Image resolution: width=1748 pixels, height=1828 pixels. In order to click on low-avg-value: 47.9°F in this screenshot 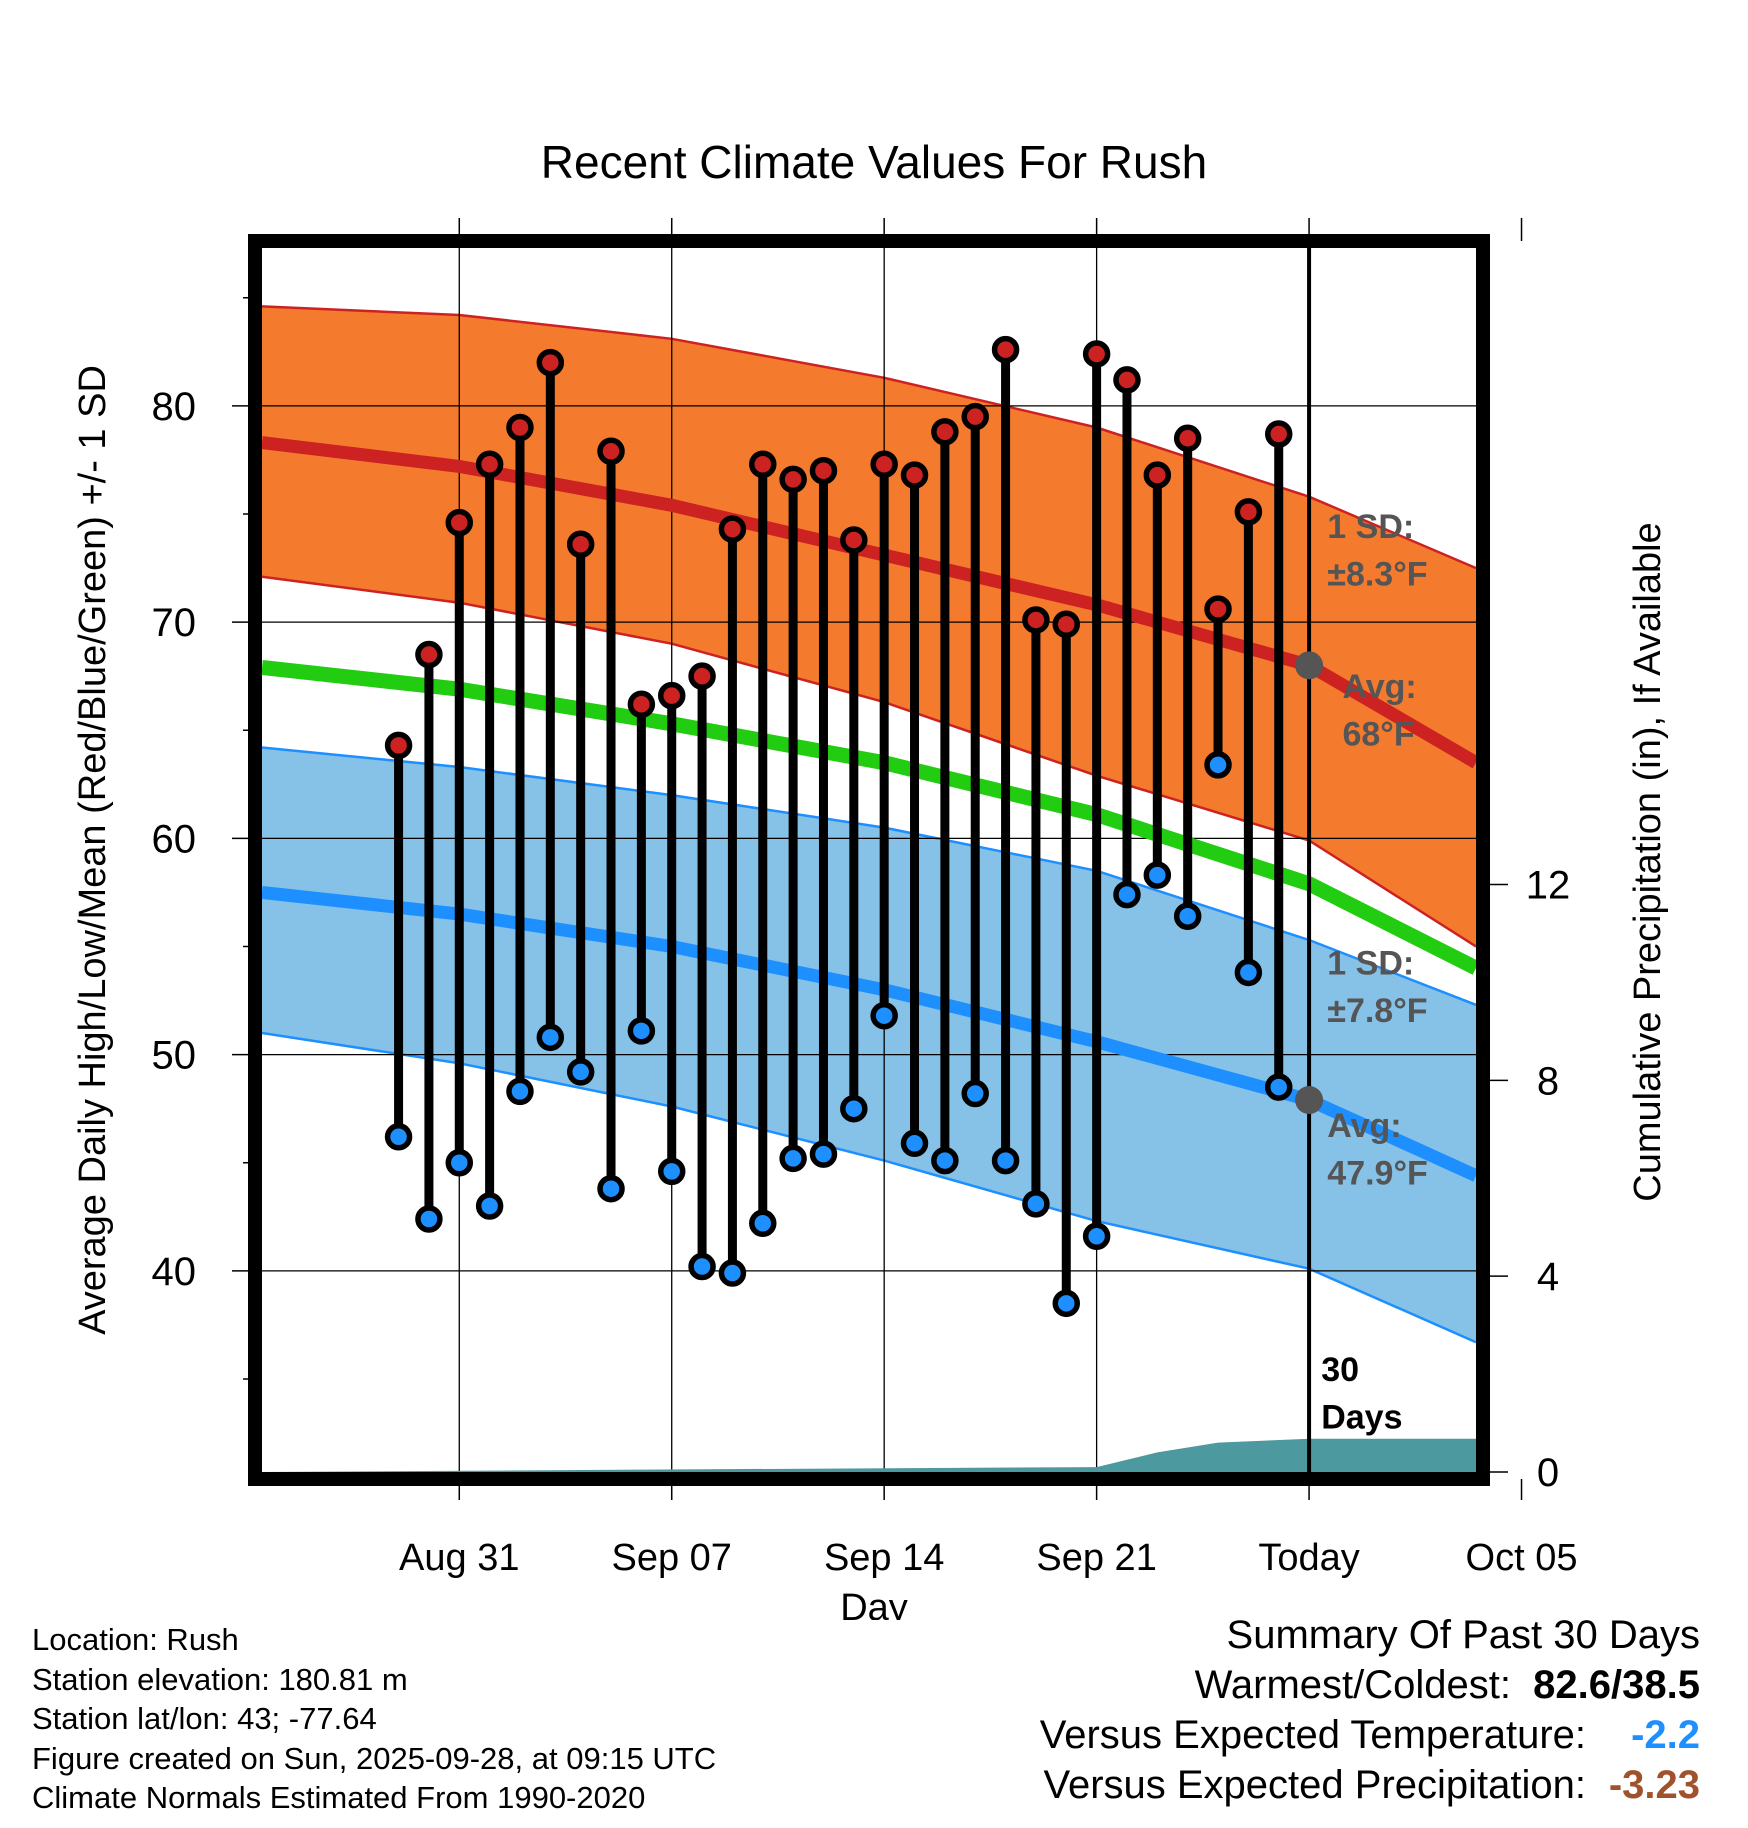, I will do `click(1377, 1173)`.